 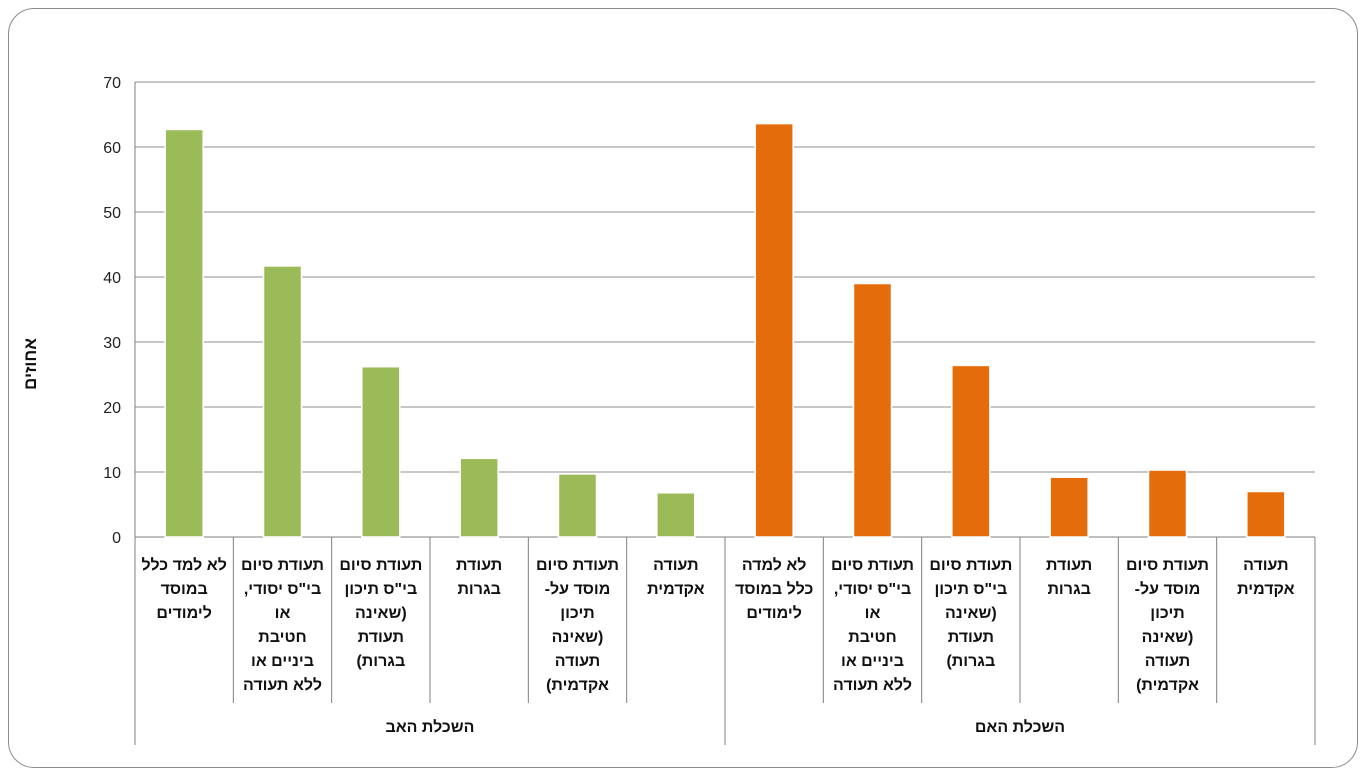 What do you see at coordinates (112, 343) in the screenshot?
I see `y-tick-label: 30` at bounding box center [112, 343].